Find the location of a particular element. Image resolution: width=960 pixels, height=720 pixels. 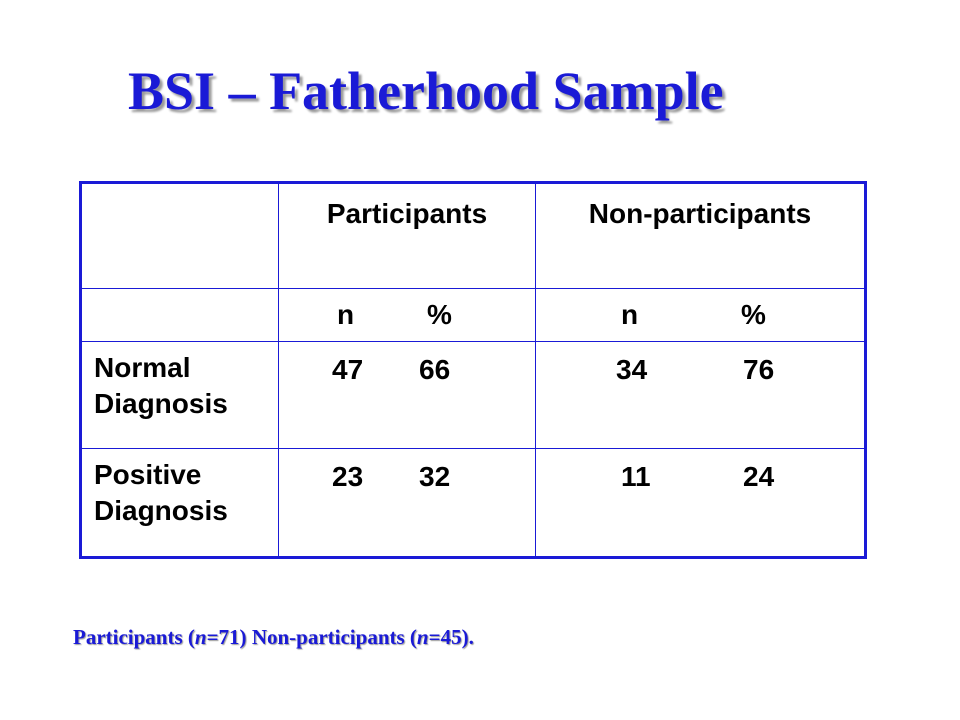

table-row: Normal Diagnosis 47 66 34 76 is located at coordinates (473, 395).